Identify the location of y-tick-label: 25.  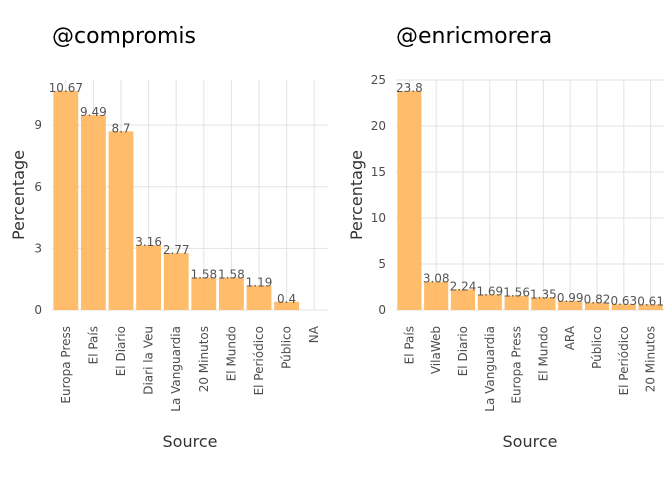
(378, 80).